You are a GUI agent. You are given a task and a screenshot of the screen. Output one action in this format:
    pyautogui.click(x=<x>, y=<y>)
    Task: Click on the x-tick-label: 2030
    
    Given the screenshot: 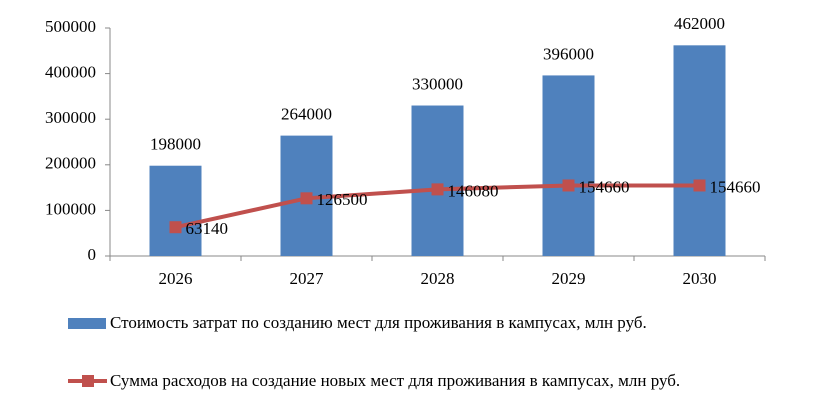 What is the action you would take?
    pyautogui.click(x=700, y=278)
    